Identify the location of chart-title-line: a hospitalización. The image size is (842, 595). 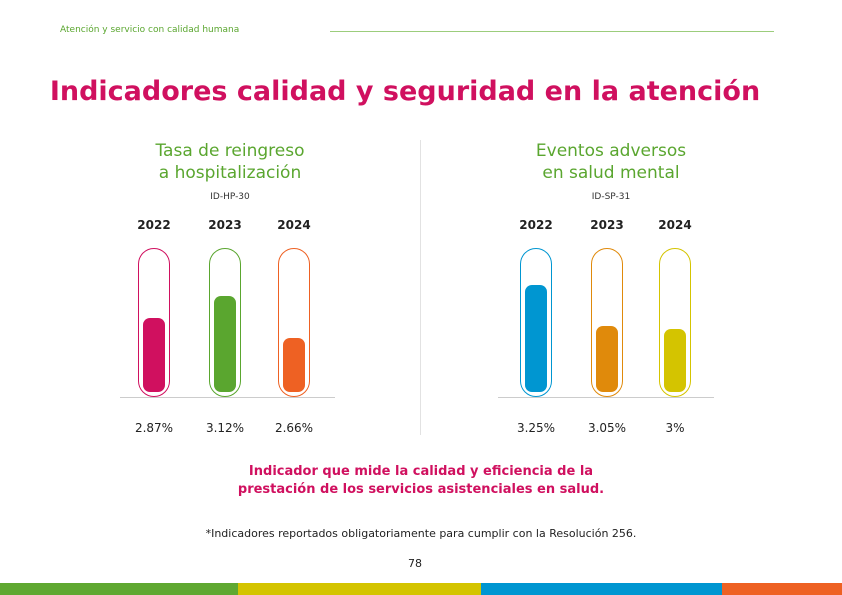
(230, 173).